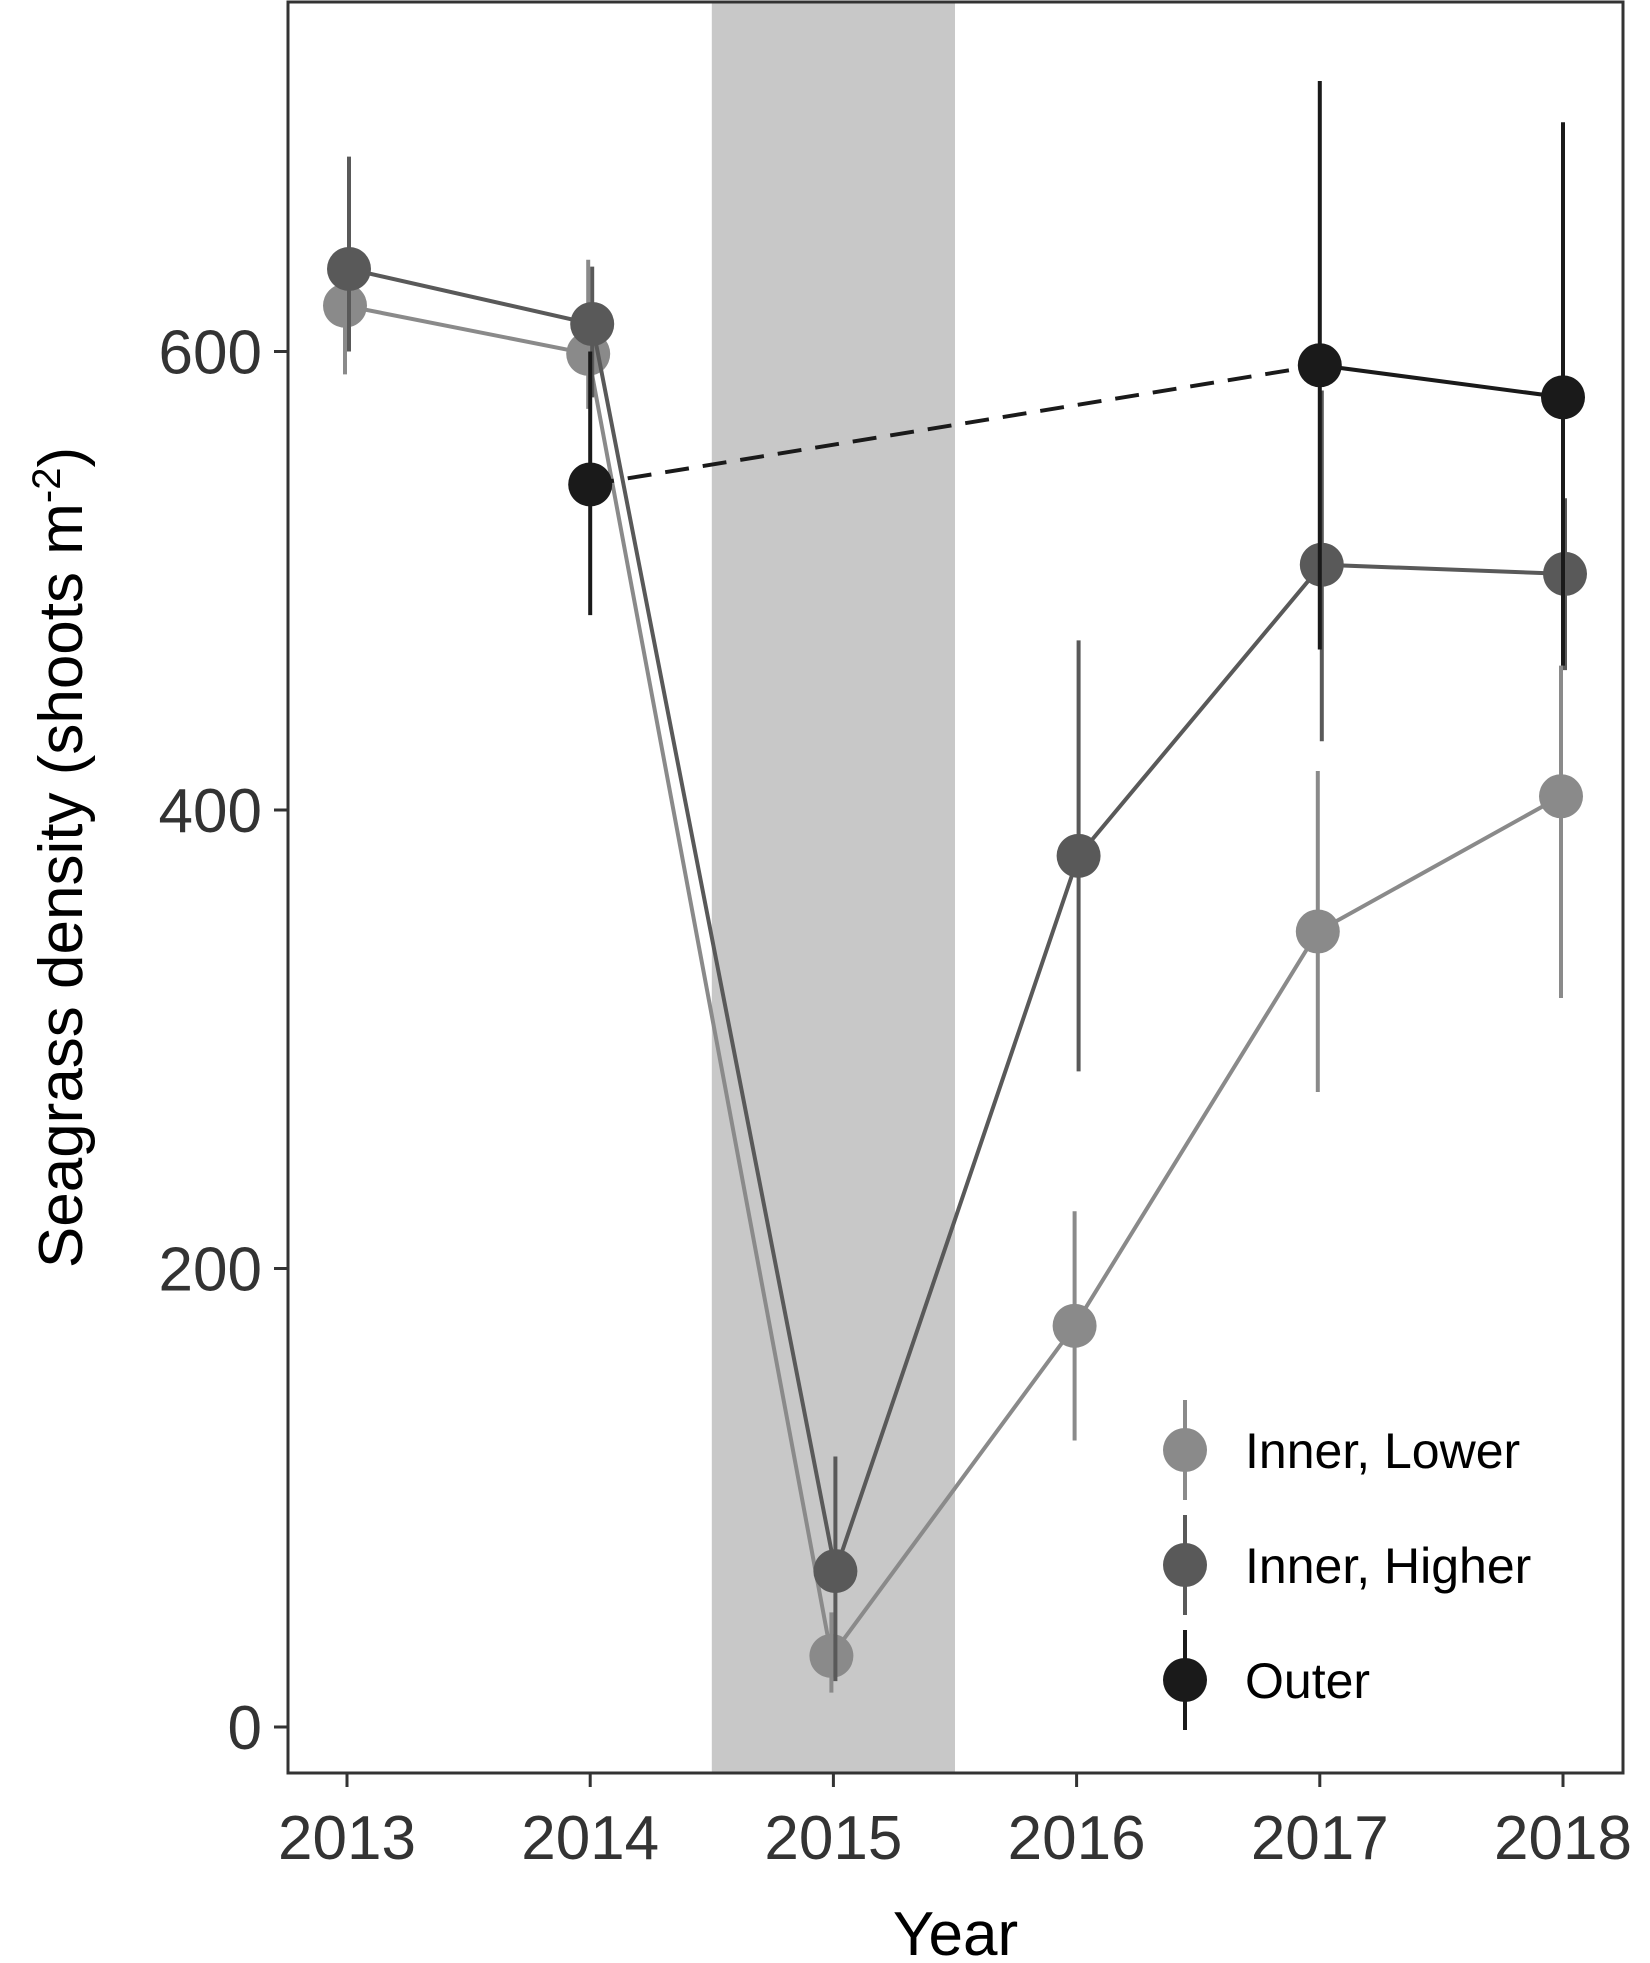  Describe the element at coordinates (955, 1931) in the screenshot. I see `x-axis-title: Year` at that location.